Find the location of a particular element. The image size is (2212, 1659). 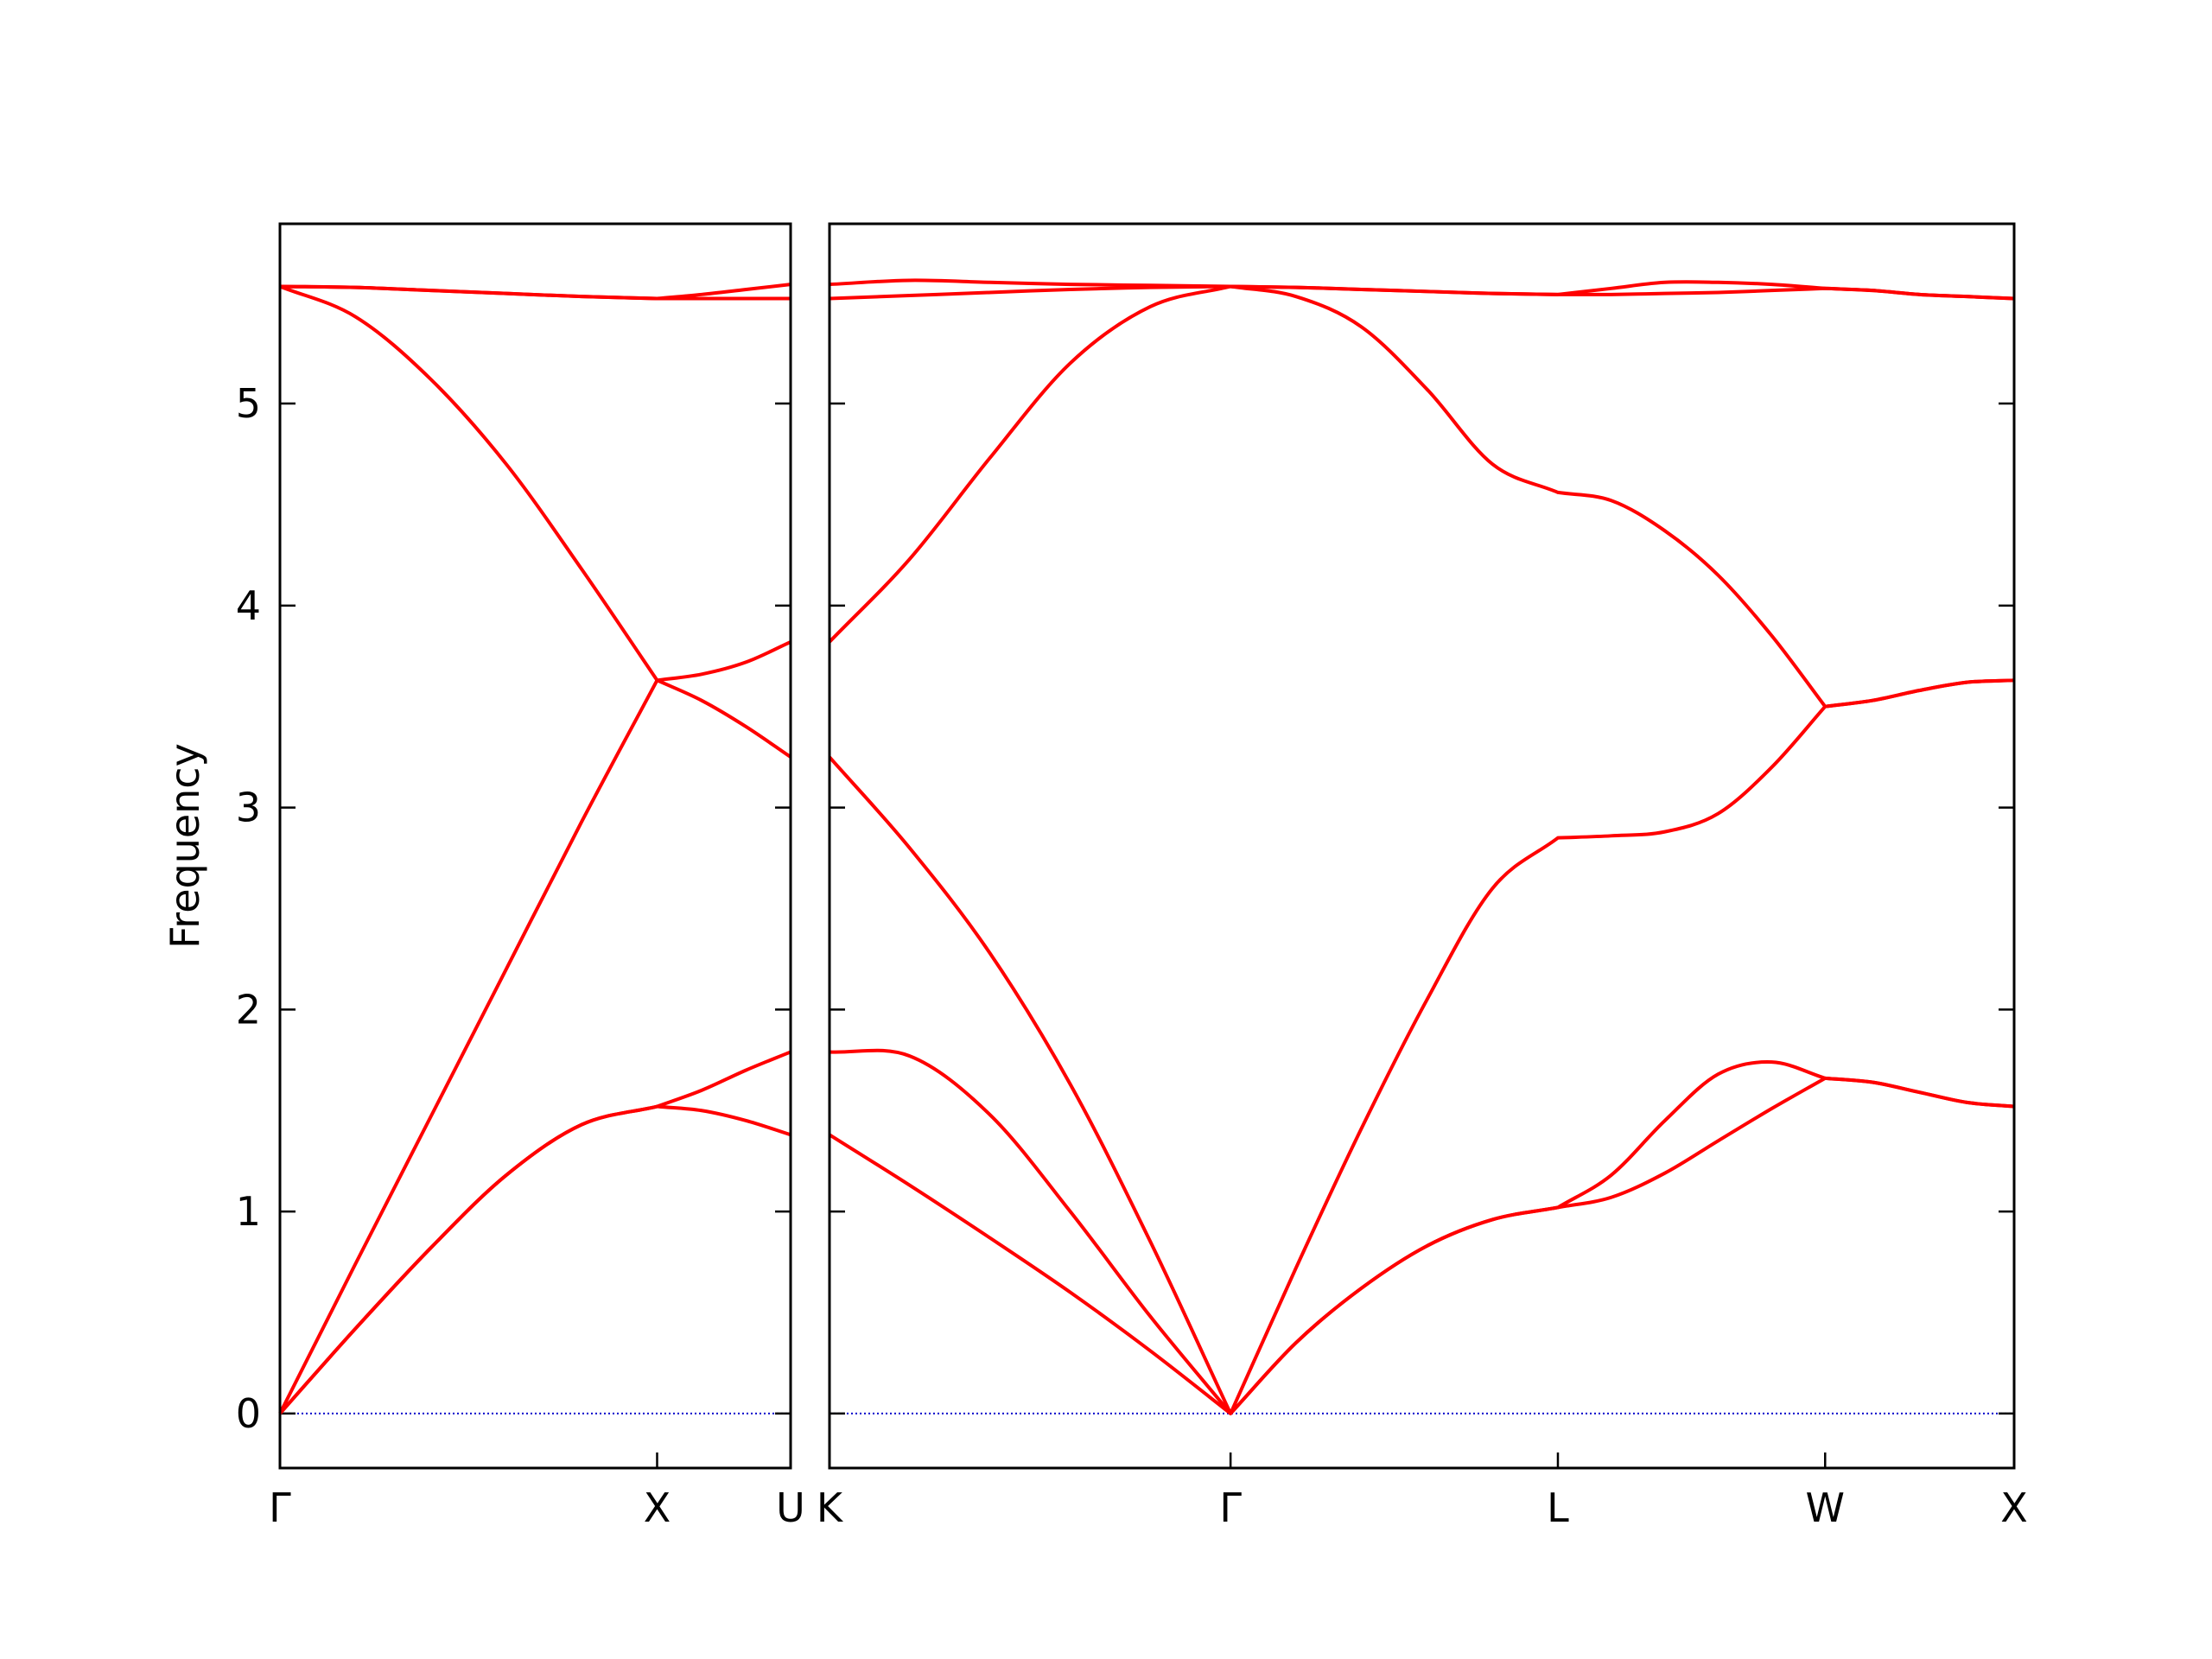

x-tick-label: L is located at coordinates (1558, 1507).